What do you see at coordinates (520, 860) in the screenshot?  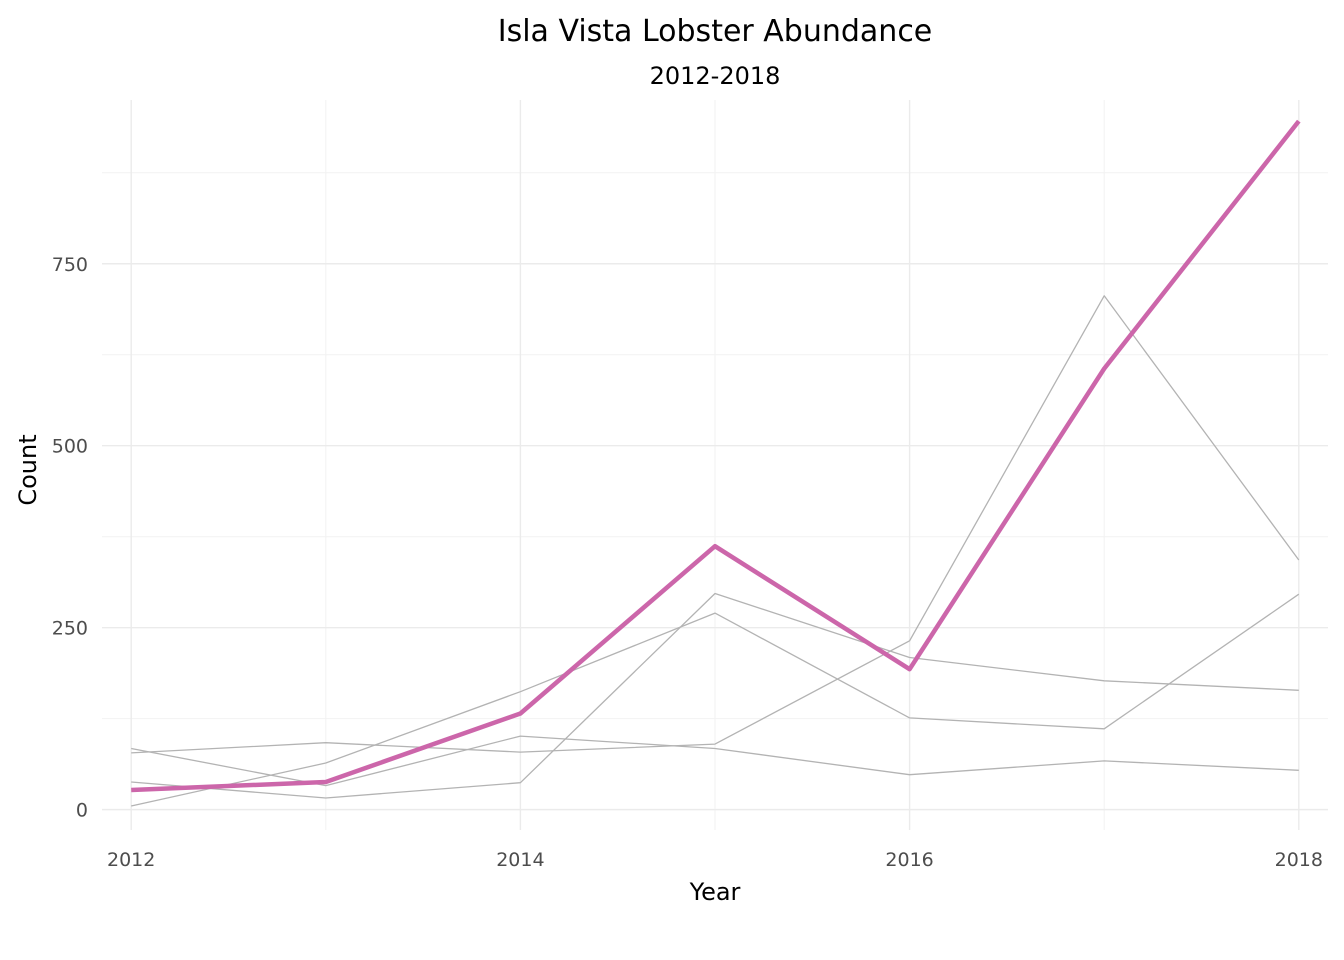 I see `x-tick-label: 2014` at bounding box center [520, 860].